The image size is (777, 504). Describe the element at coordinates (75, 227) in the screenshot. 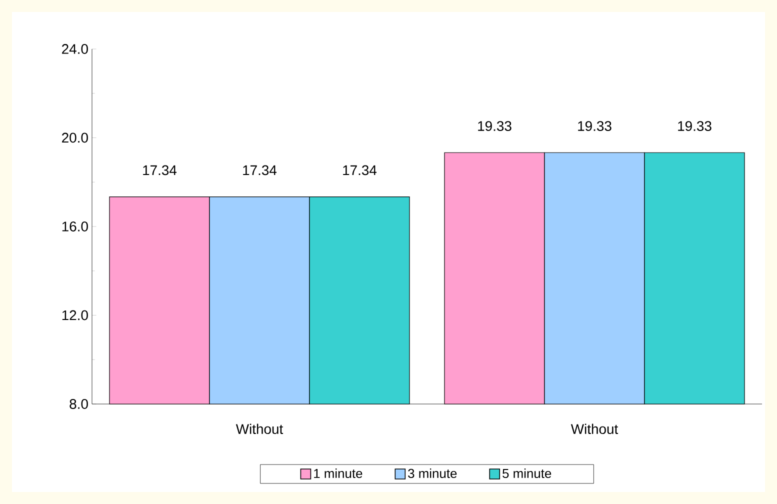

I see `y-tick-label: 16.0` at that location.